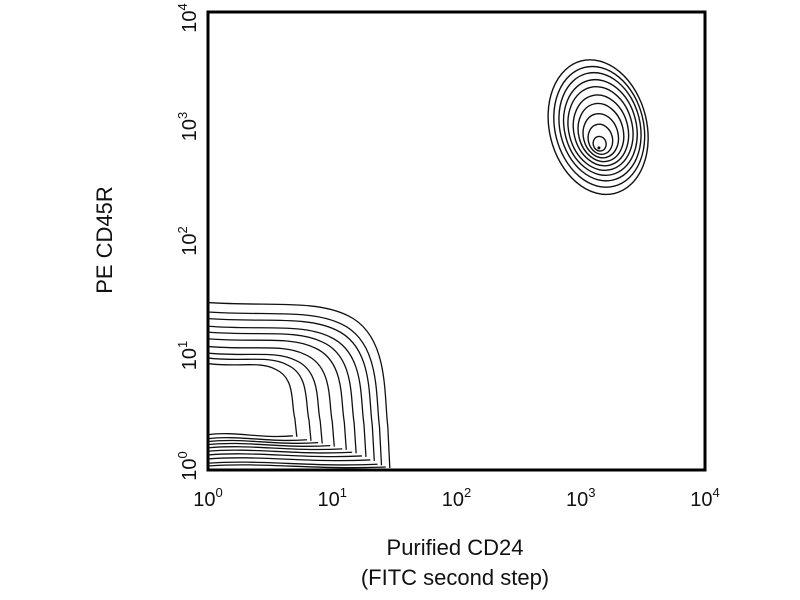 Image resolution: width=800 pixels, height=600 pixels. I want to click on x-tick-label: 10¹, so click(332, 498).